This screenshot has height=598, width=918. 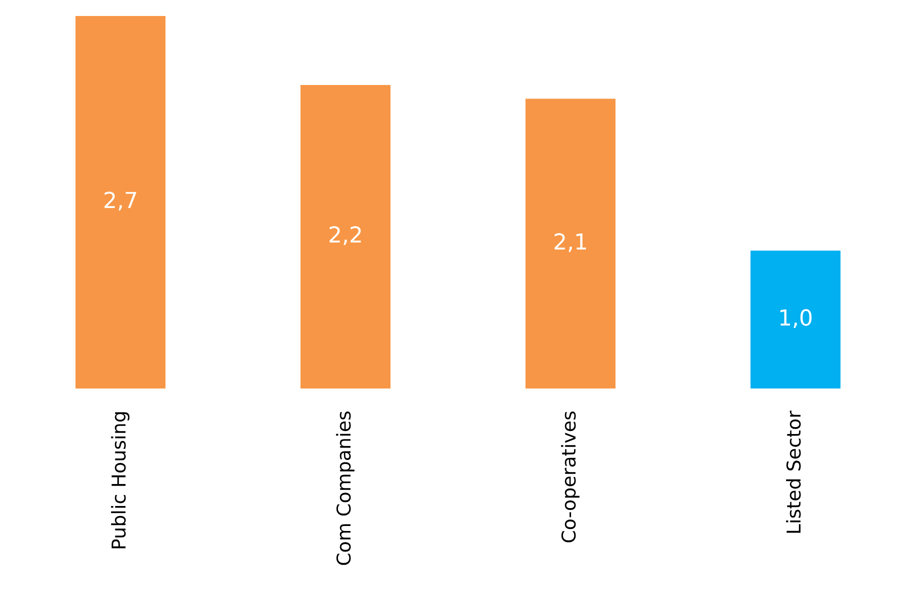 I want to click on x-tick-label: Com Companies, so click(x=344, y=488).